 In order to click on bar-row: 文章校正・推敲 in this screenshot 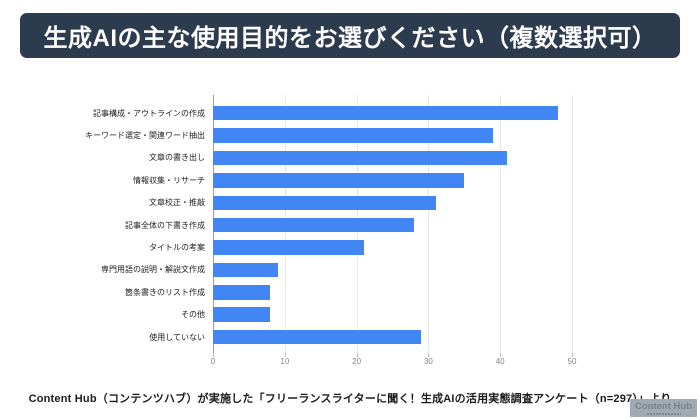, I will do `click(350, 203)`.